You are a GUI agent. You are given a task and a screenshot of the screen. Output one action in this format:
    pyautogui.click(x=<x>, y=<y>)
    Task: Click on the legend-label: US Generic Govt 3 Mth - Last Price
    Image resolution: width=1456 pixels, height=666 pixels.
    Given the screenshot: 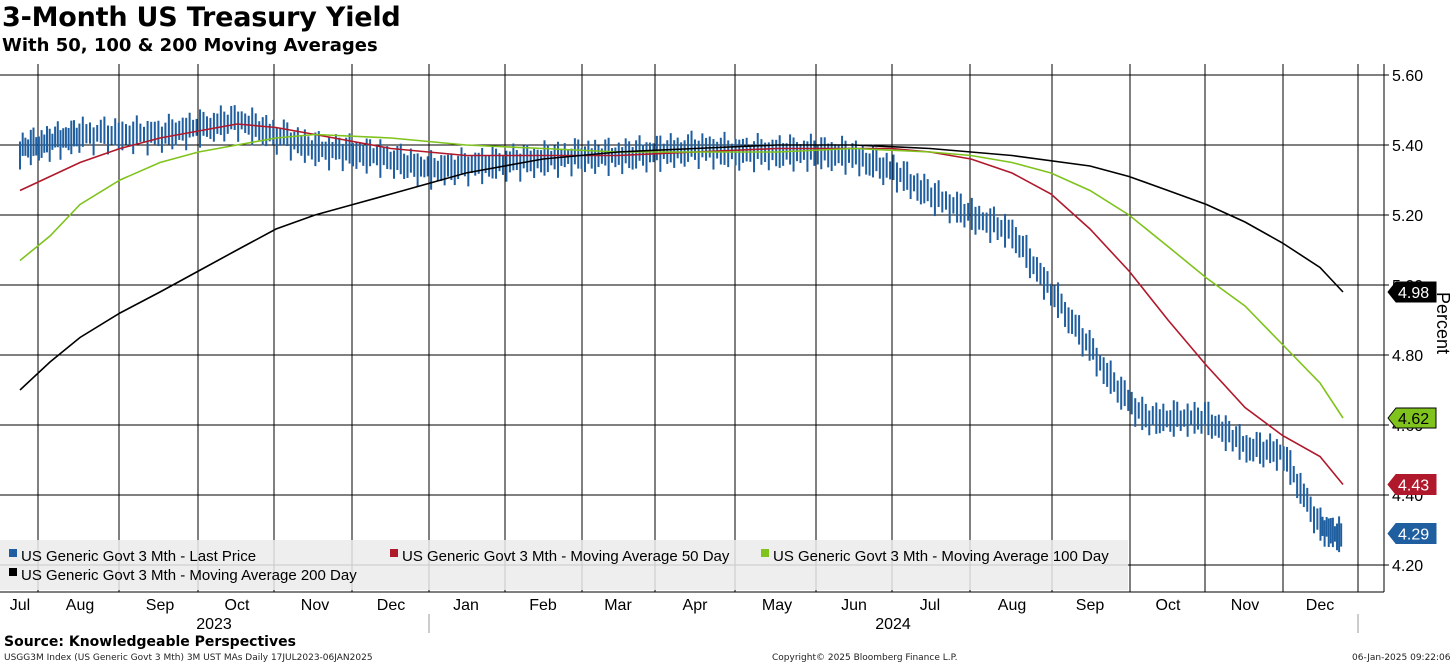 What is the action you would take?
    pyautogui.click(x=138, y=556)
    